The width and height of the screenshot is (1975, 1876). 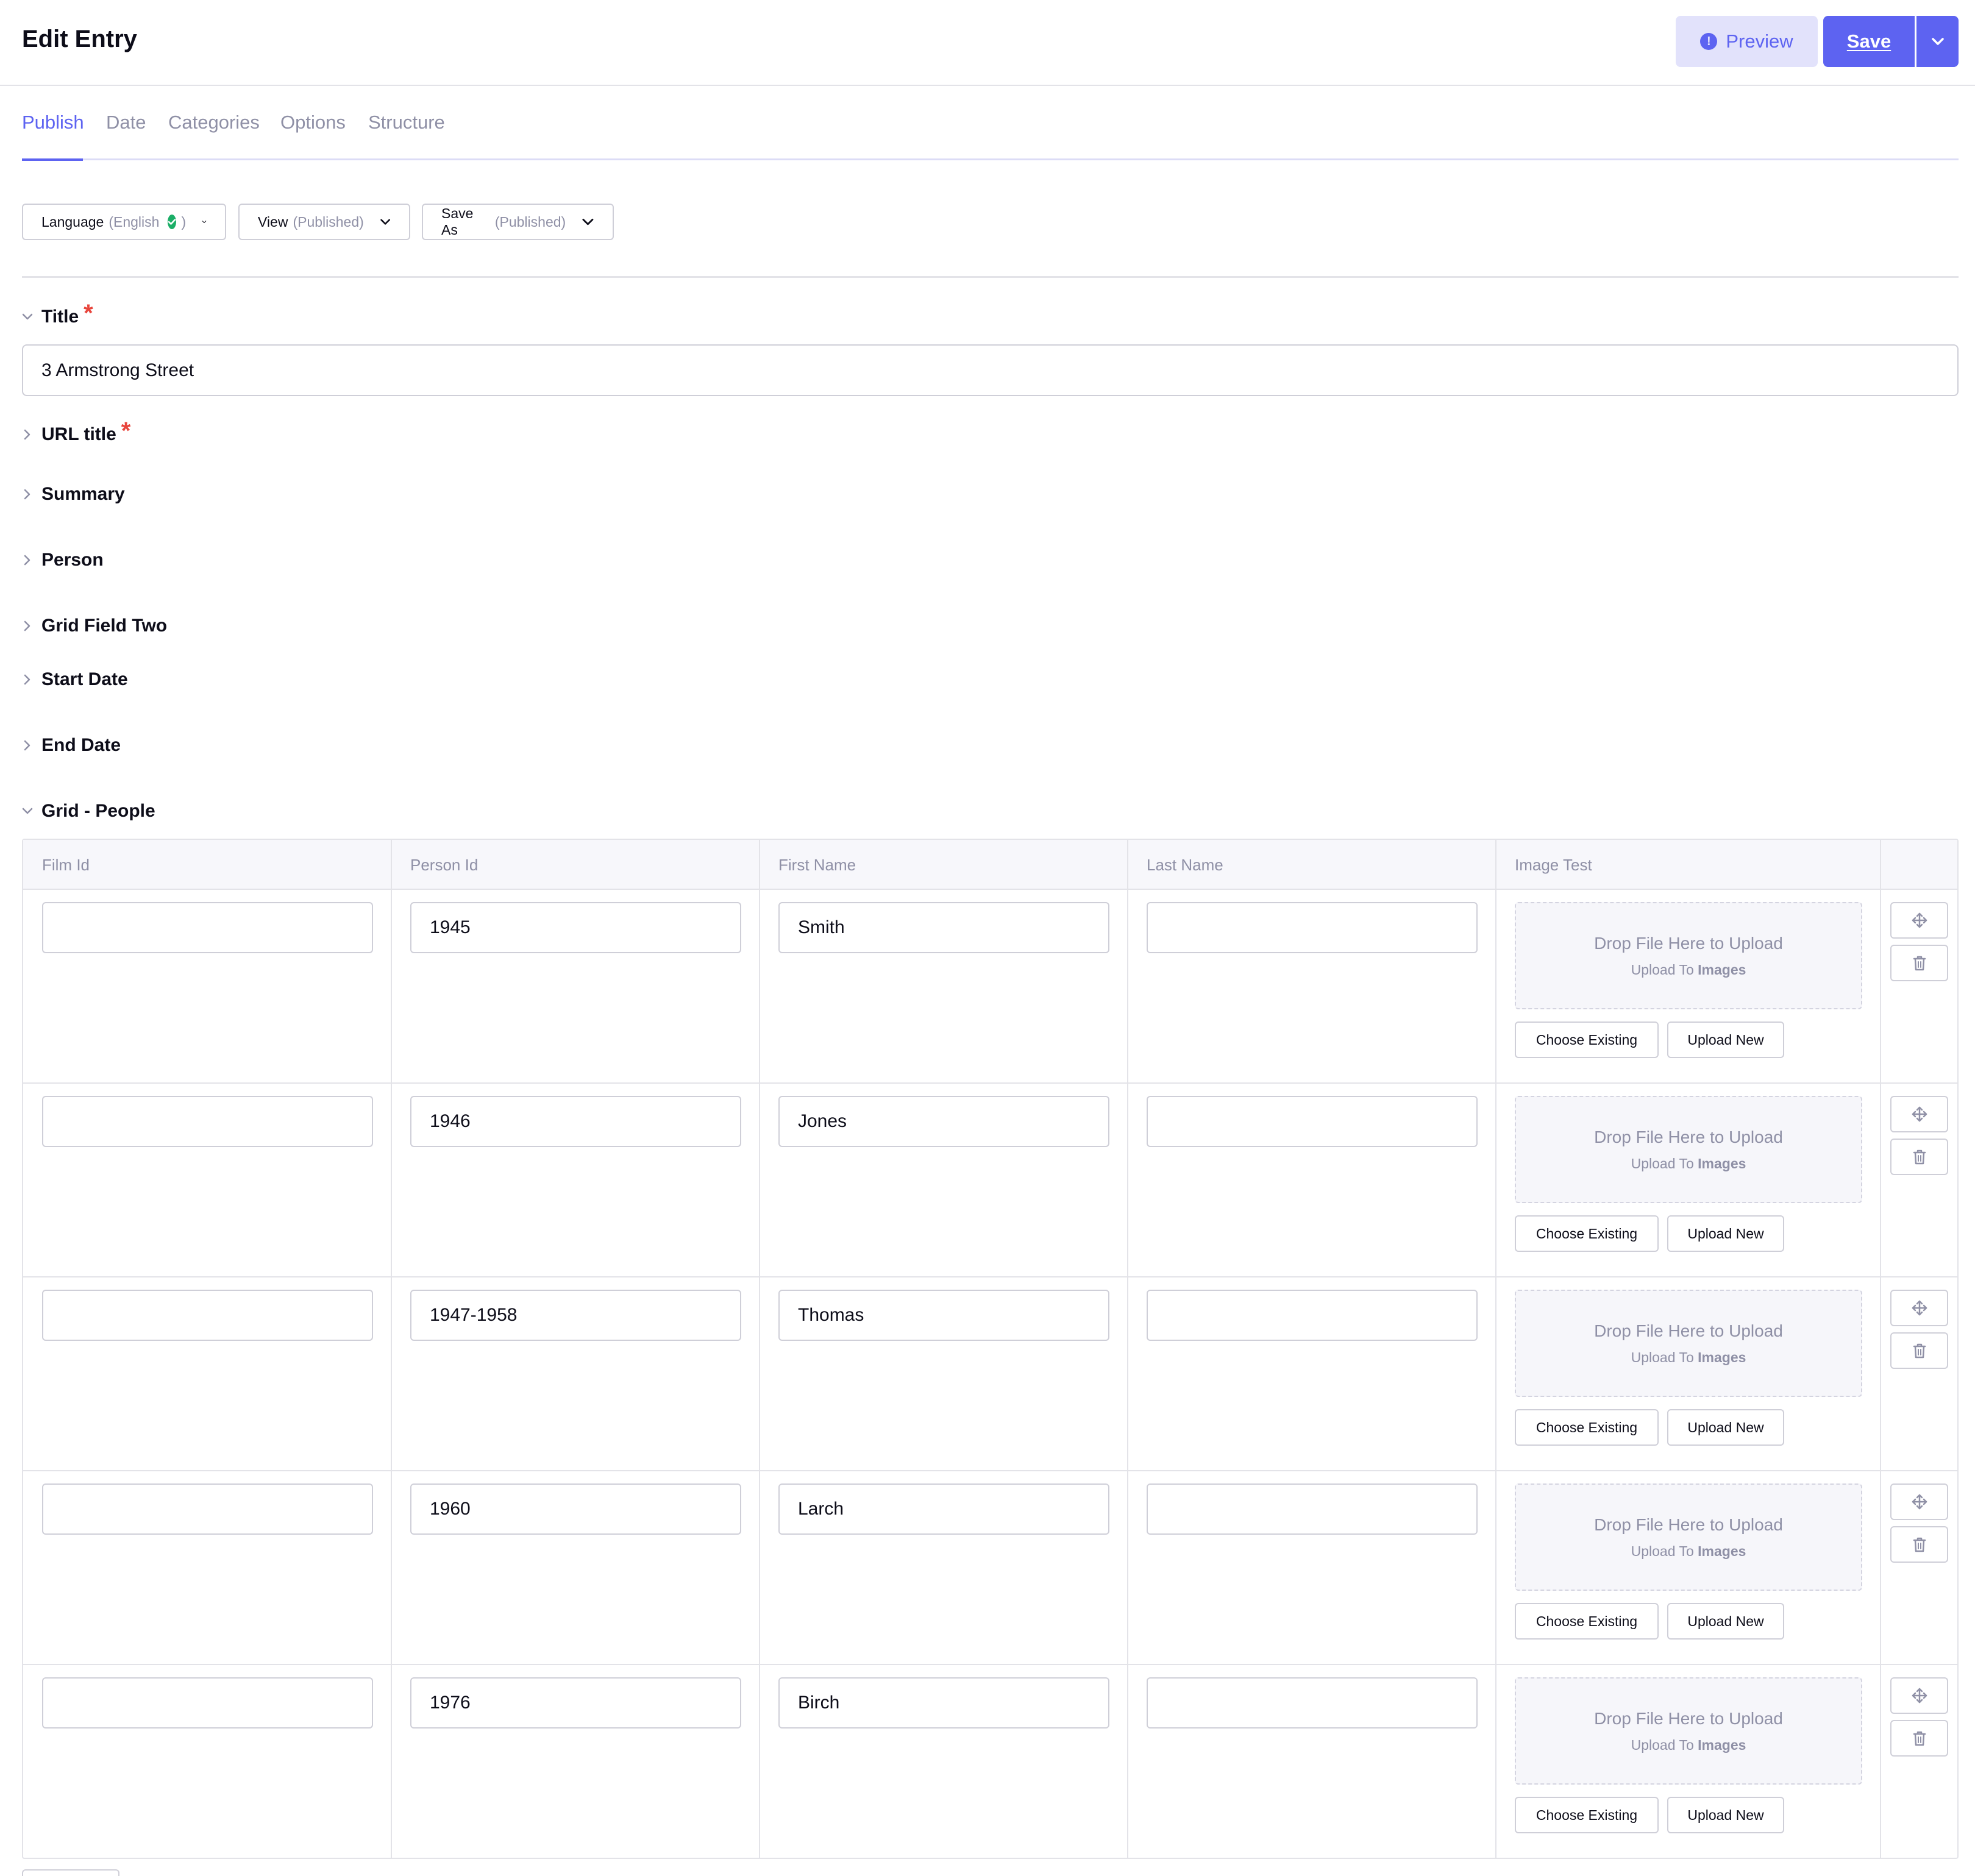 What do you see at coordinates (944, 1703) in the screenshot?
I see `first-name-input: Birch` at bounding box center [944, 1703].